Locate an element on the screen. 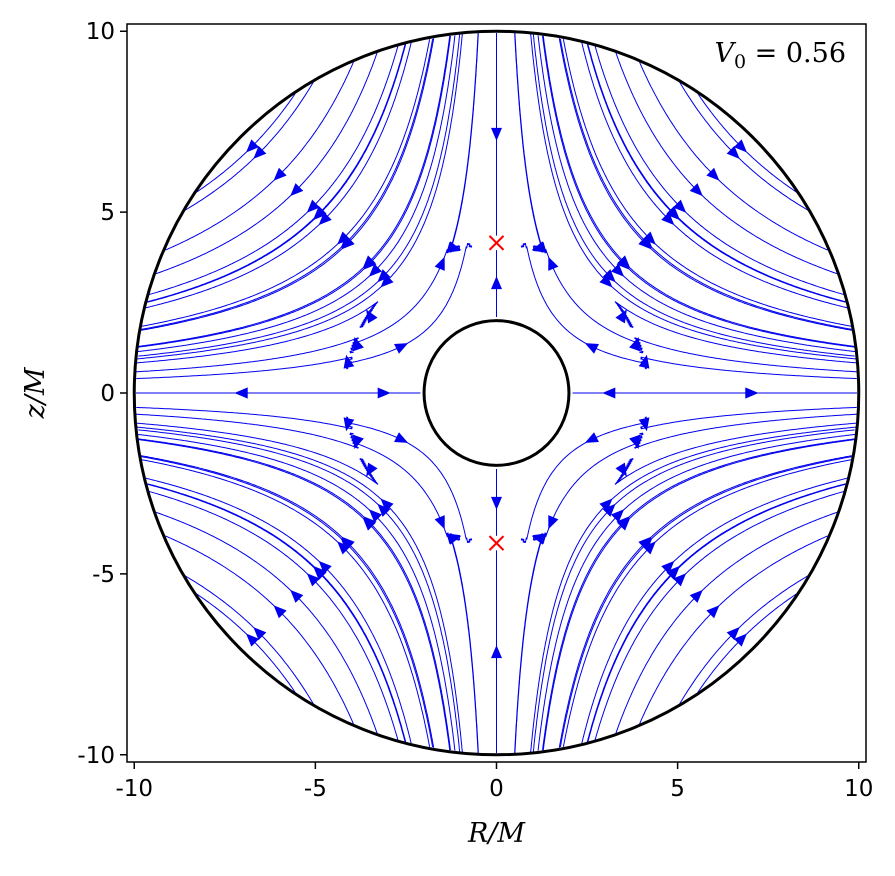  v0-annotation: V0 = 0.56 is located at coordinates (781, 55).